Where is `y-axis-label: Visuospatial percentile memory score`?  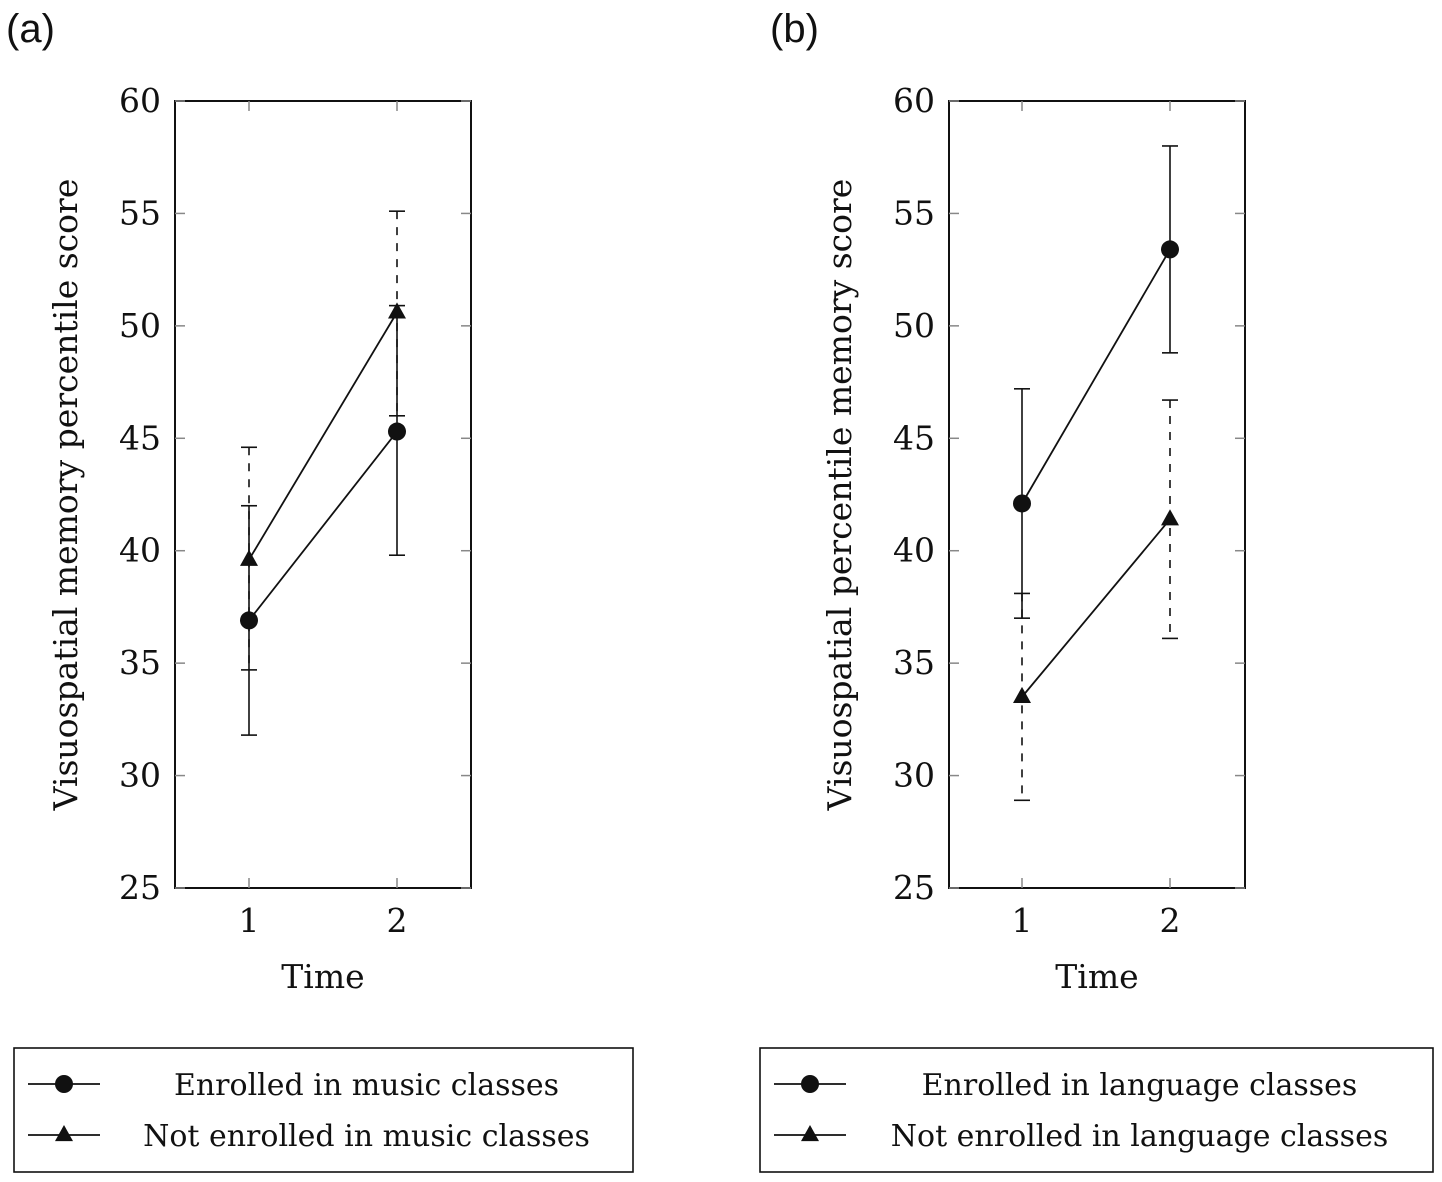 y-axis-label: Visuospatial percentile memory score is located at coordinates (839, 495).